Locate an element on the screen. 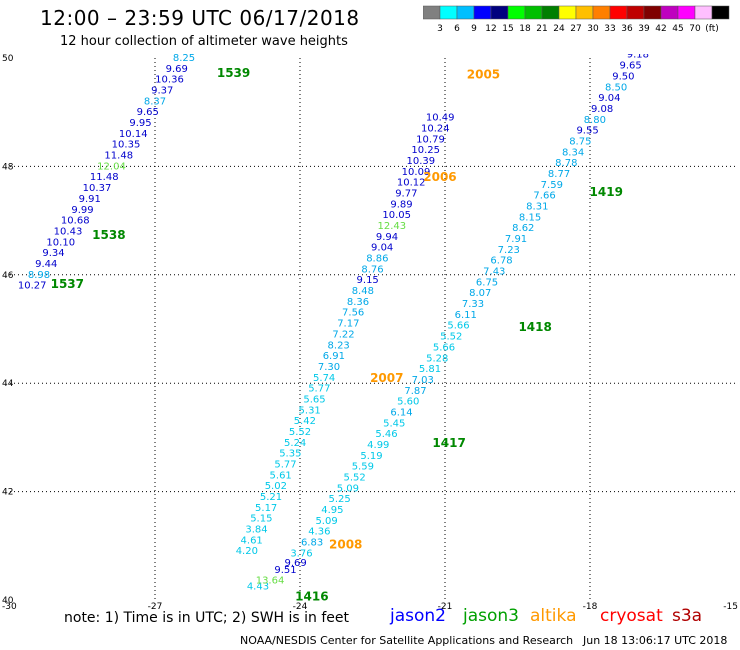 This screenshot has height=650, width=740. wave-height-value: 10.05 is located at coordinates (396, 215).